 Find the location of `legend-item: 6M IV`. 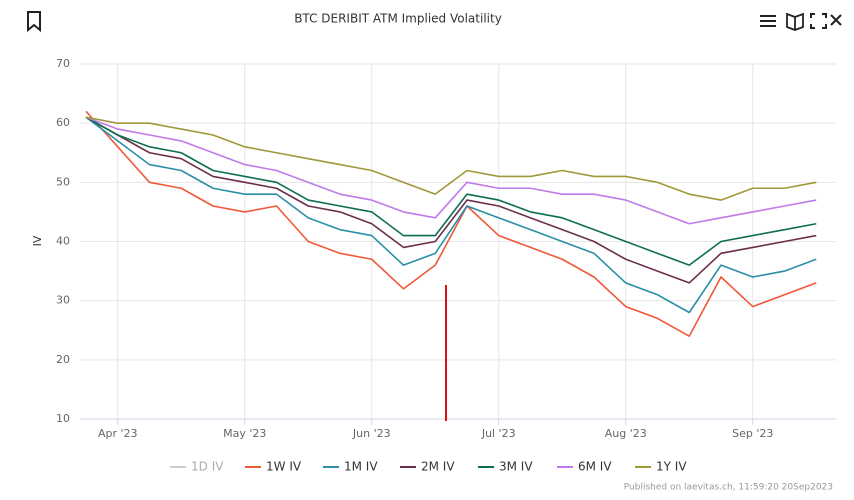

legend-item: 6M IV is located at coordinates (584, 467).